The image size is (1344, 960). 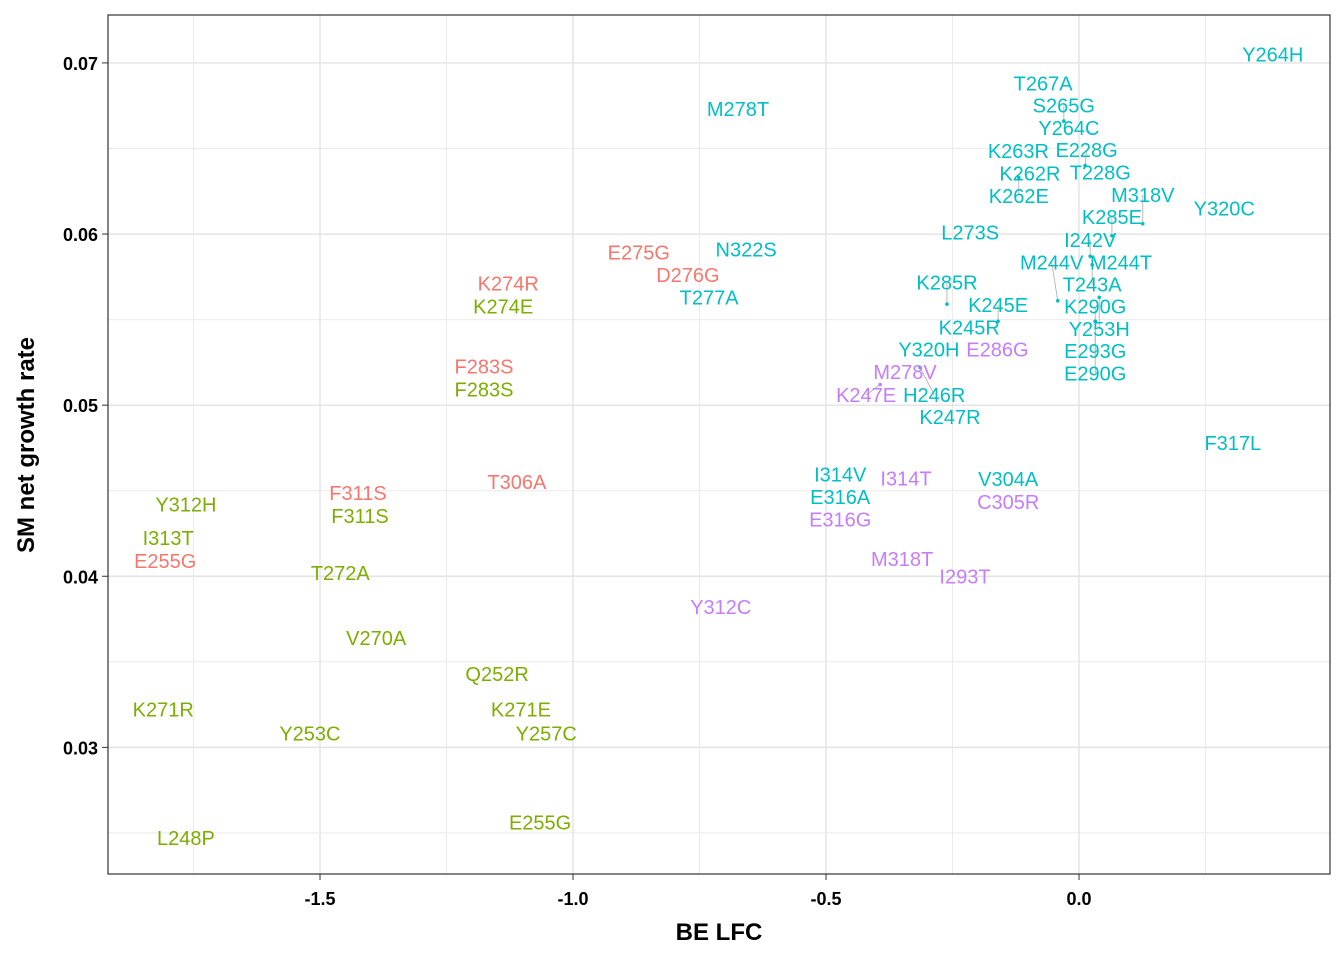 I want to click on point-label: I242V, so click(x=1090, y=241).